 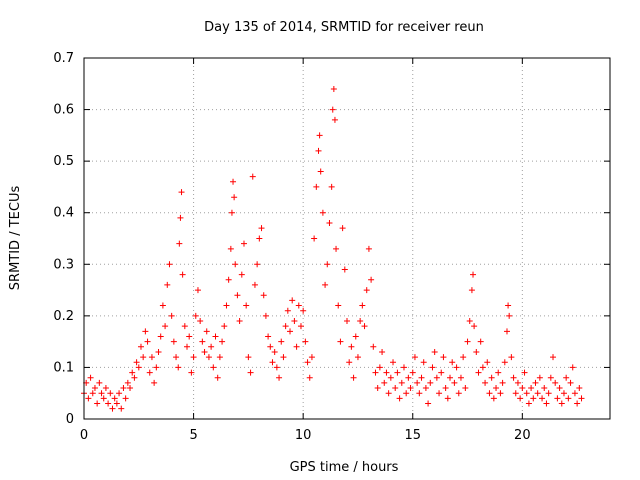 I want to click on y-tick-label: 0, so click(x=70, y=419).